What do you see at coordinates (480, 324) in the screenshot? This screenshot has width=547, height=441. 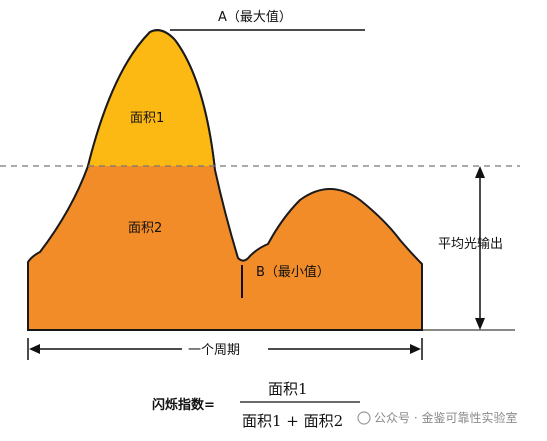 I see `avg-arrow-head-bottom` at bounding box center [480, 324].